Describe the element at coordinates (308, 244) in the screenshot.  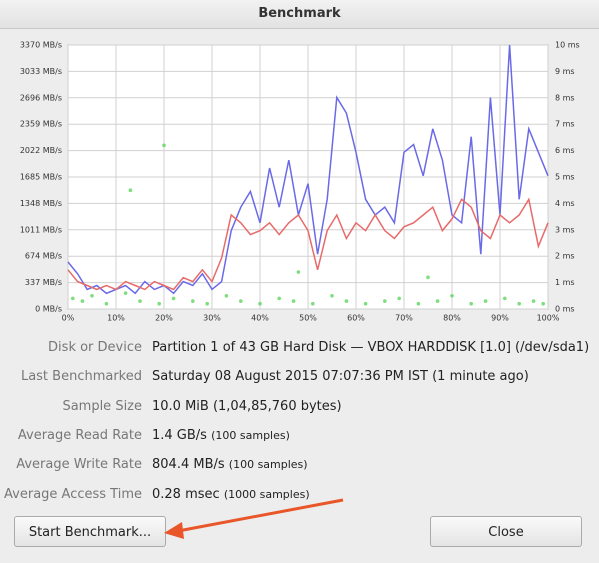
I see `rate-line` at that location.